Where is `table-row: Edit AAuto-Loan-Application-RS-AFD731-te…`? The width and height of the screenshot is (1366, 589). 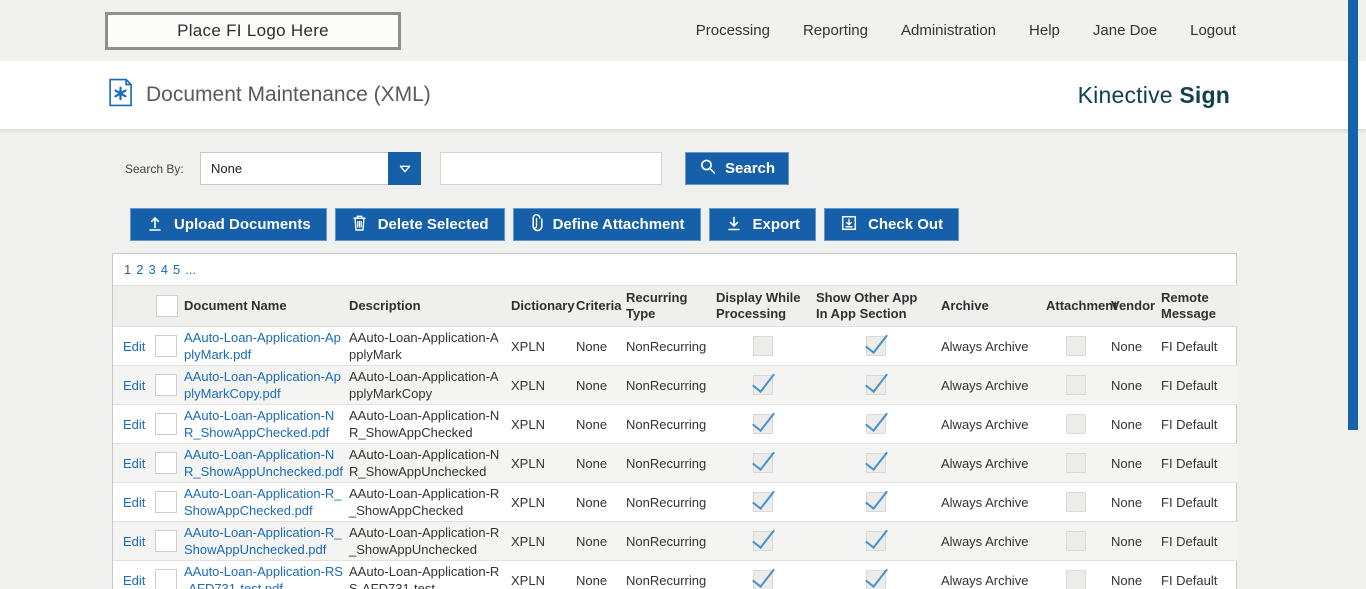
table-row: Edit AAuto-Loan-Application-RS-AFD731-te… is located at coordinates (675, 574).